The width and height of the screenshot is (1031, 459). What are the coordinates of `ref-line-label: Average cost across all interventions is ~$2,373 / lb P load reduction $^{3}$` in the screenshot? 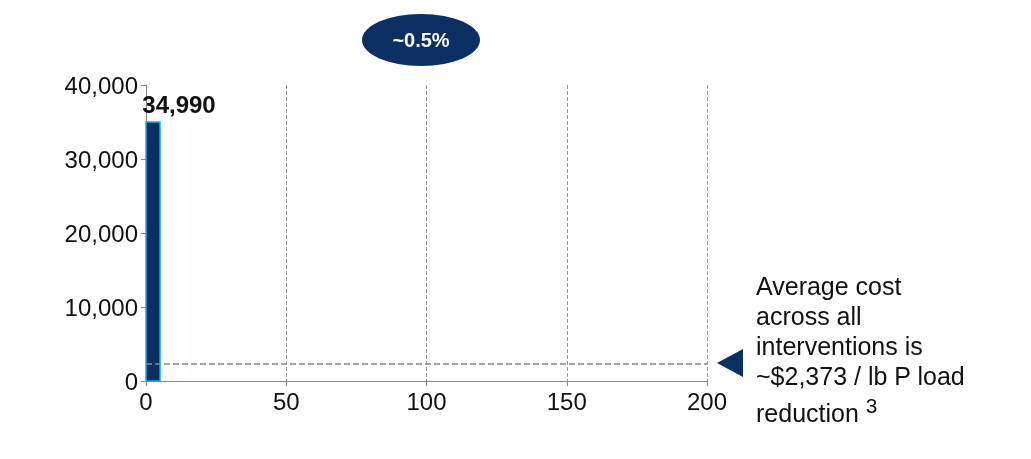 It's located at (861, 350).